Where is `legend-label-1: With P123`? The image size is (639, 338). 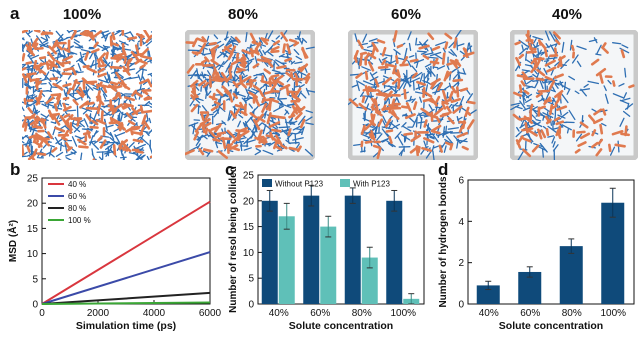 legend-label-1: With P123 is located at coordinates (371, 184).